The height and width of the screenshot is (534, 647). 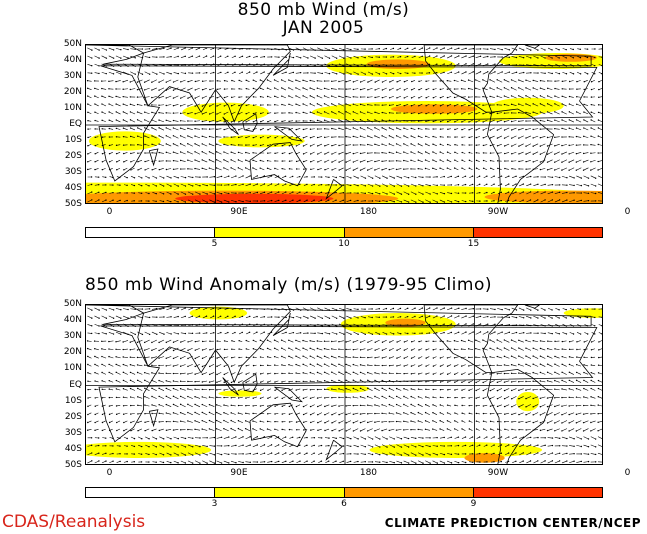 What do you see at coordinates (344, 504) in the screenshot?
I see `colorbar-threshold-label: 6` at bounding box center [344, 504].